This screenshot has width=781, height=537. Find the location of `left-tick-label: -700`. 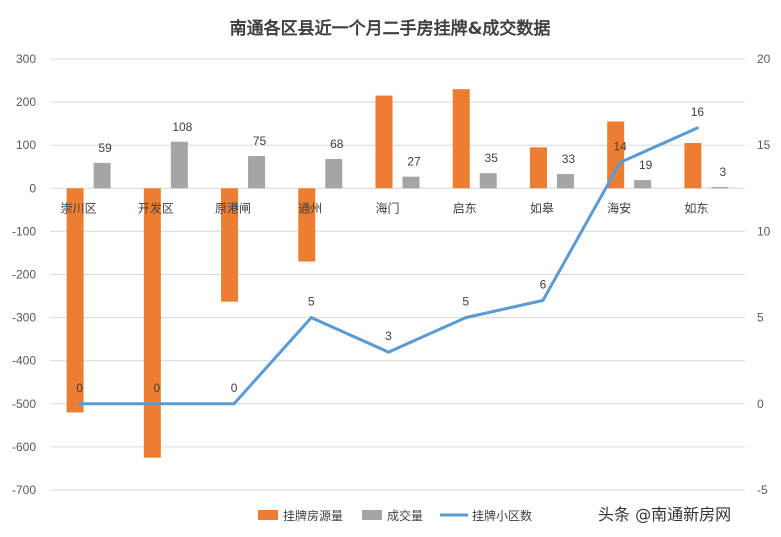

left-tick-label: -700 is located at coordinates (24, 490).